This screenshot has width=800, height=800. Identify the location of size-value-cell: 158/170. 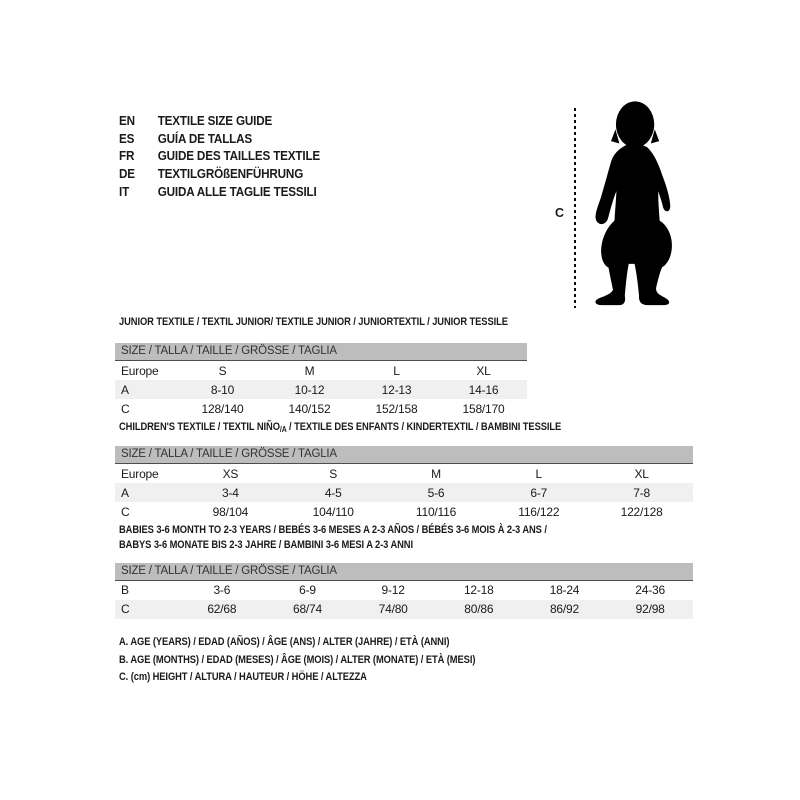
(483, 408).